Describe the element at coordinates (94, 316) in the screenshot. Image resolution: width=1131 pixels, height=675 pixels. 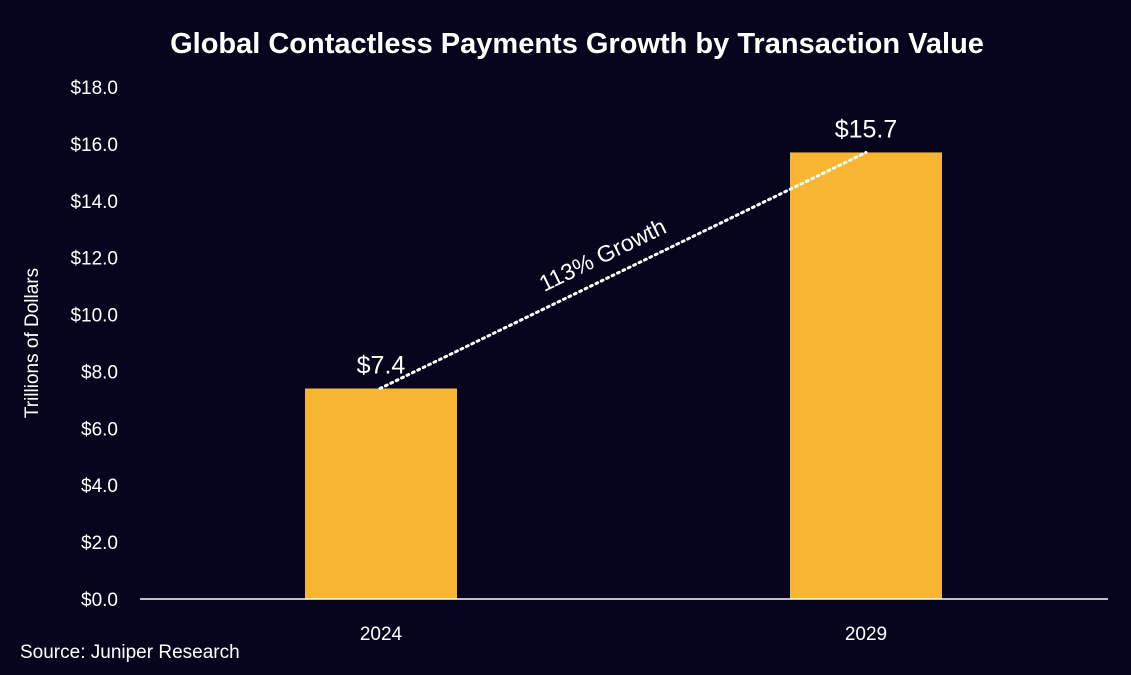
I see `y-tick-label: $10.0` at that location.